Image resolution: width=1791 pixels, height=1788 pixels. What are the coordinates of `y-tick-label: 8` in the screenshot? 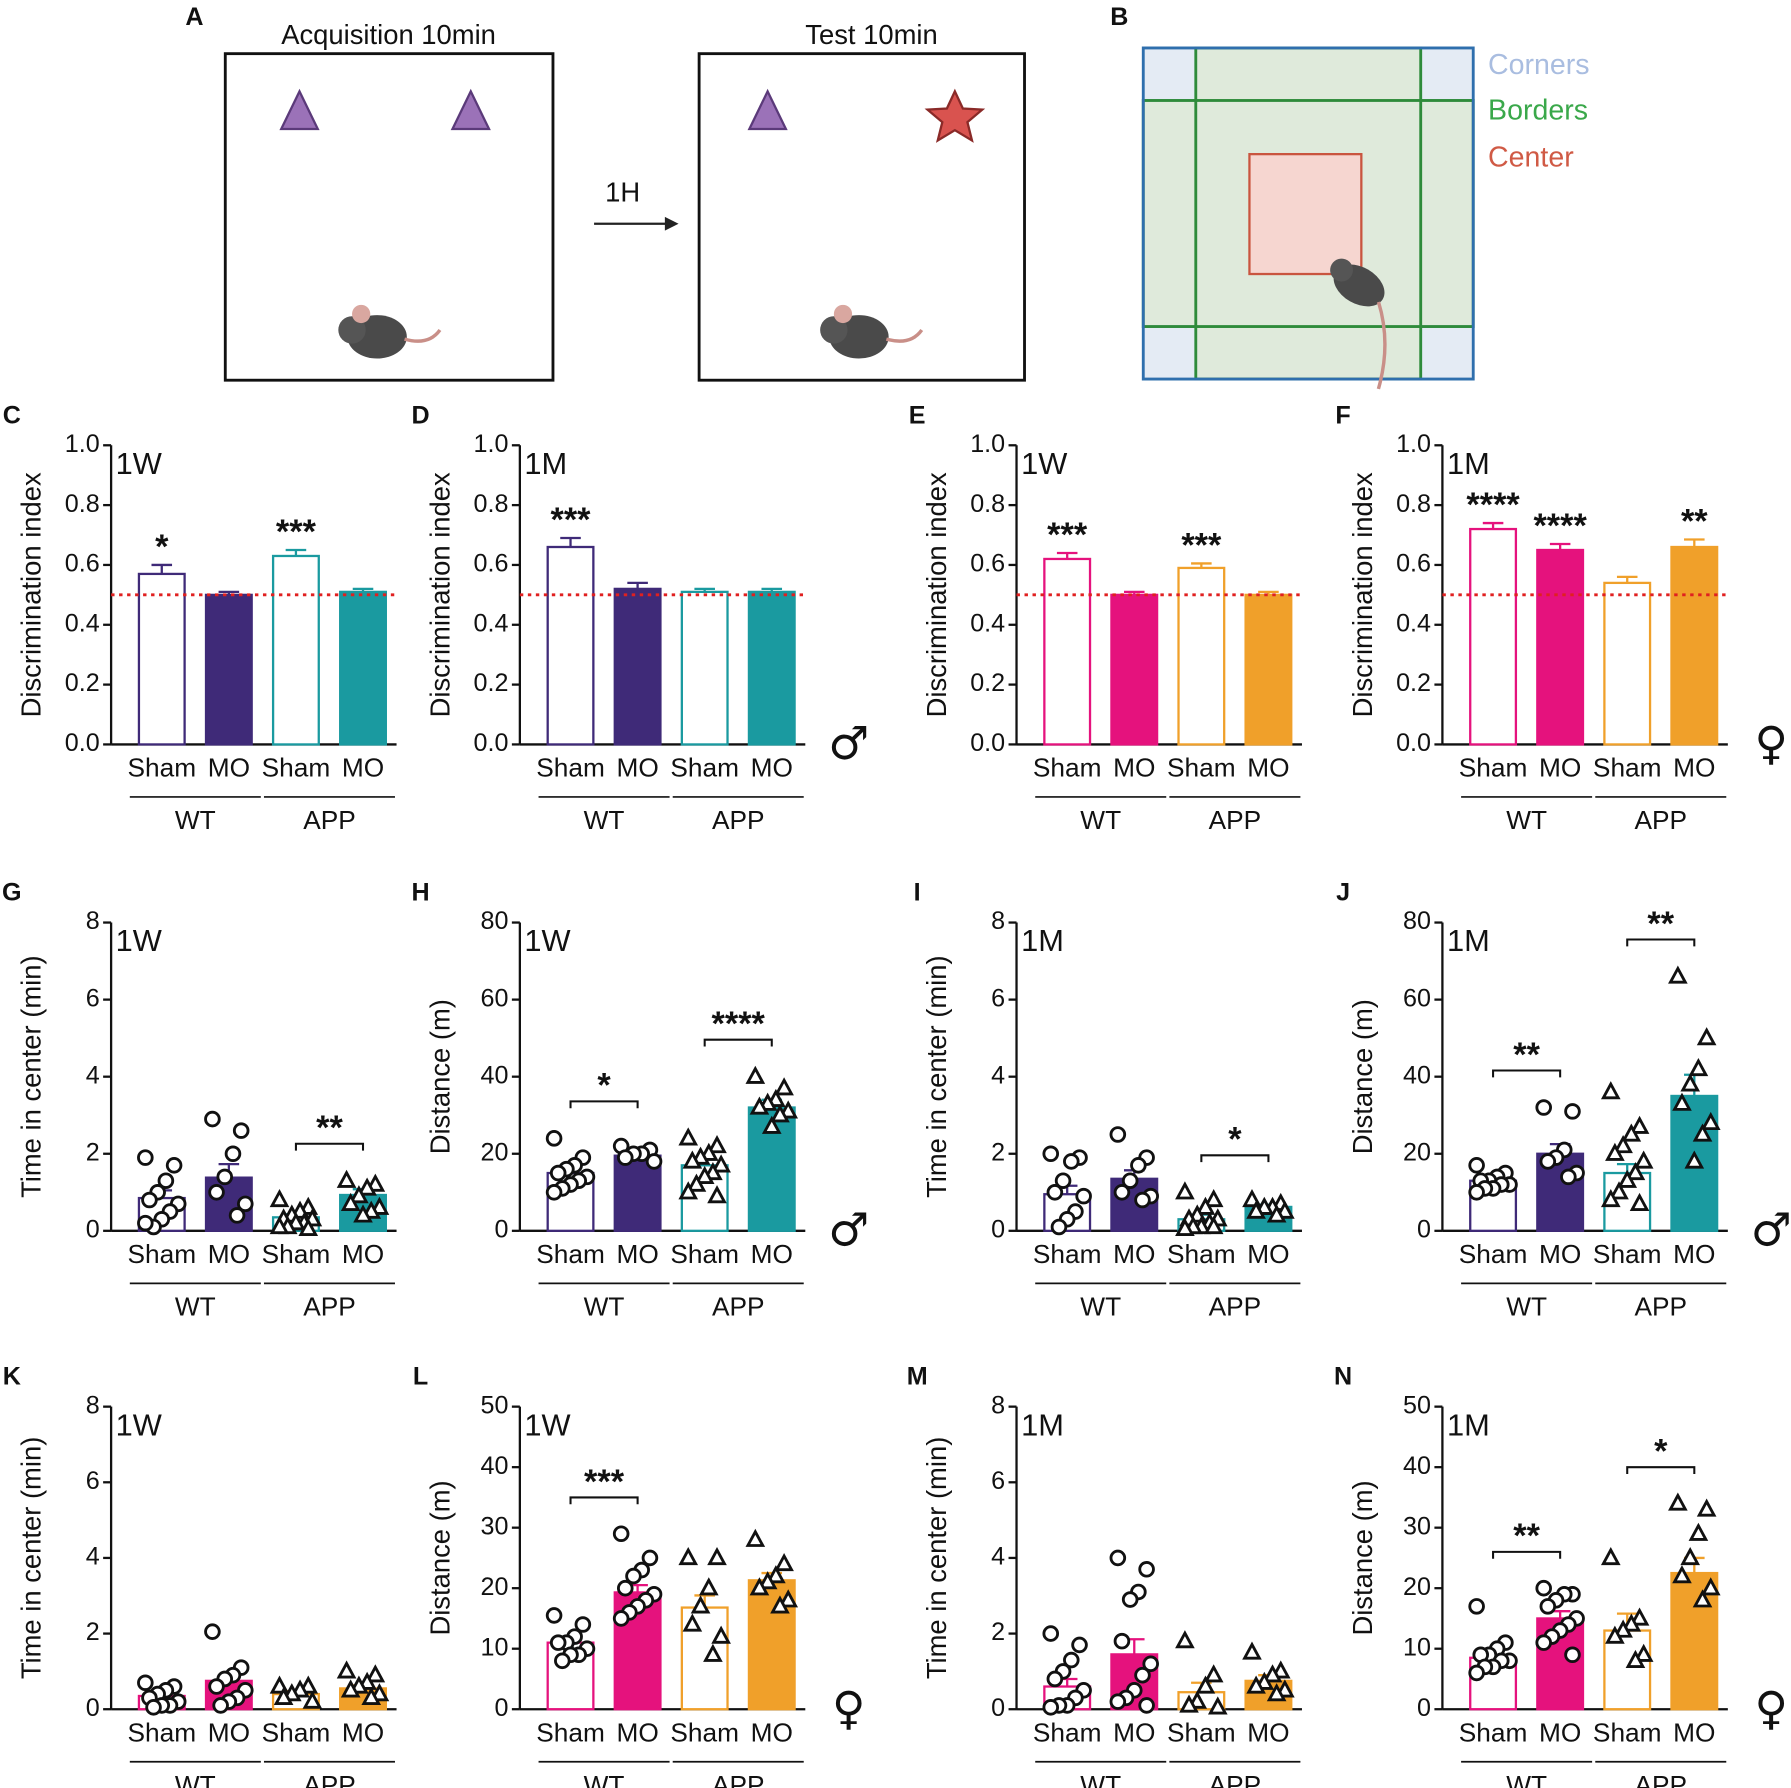 It's located at (93, 921).